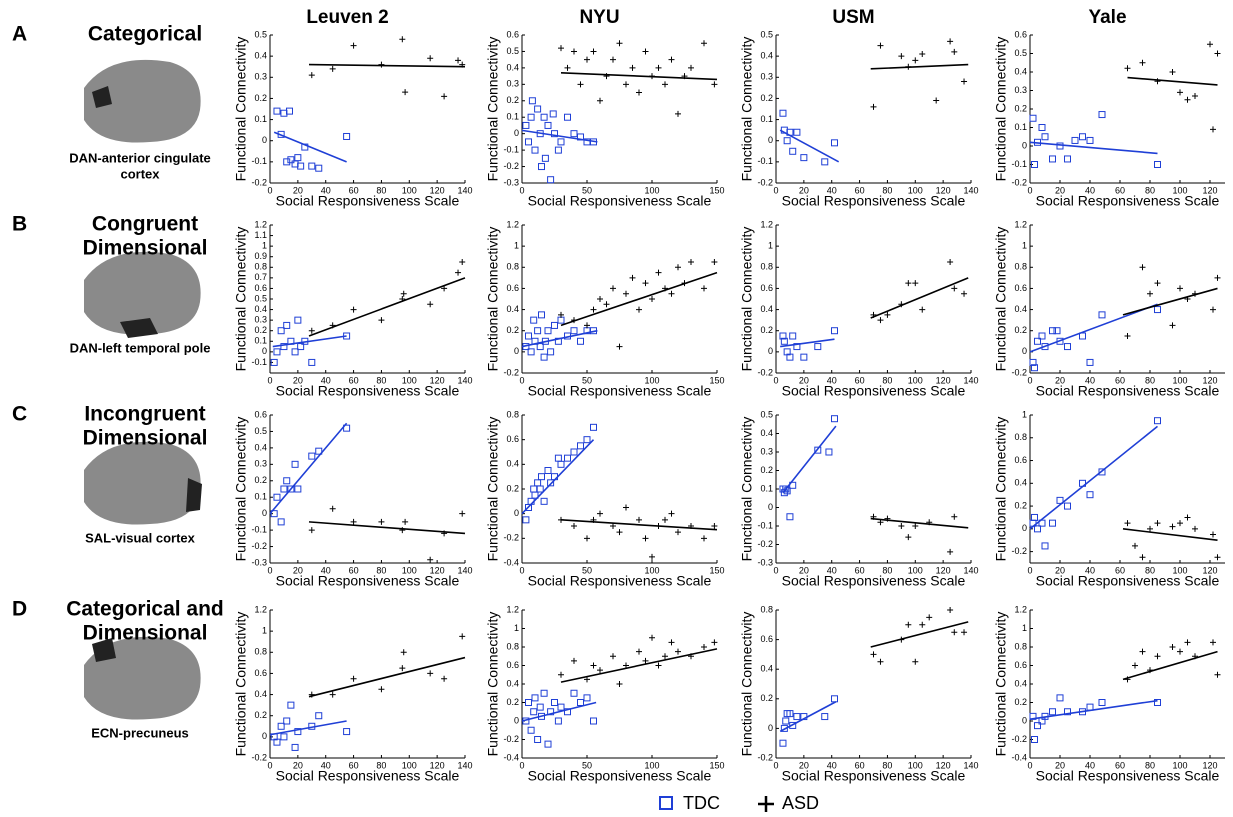 The height and width of the screenshot is (817, 1233). Describe the element at coordinates (145, 248) in the screenshot. I see `row-title: Dimensional` at that location.